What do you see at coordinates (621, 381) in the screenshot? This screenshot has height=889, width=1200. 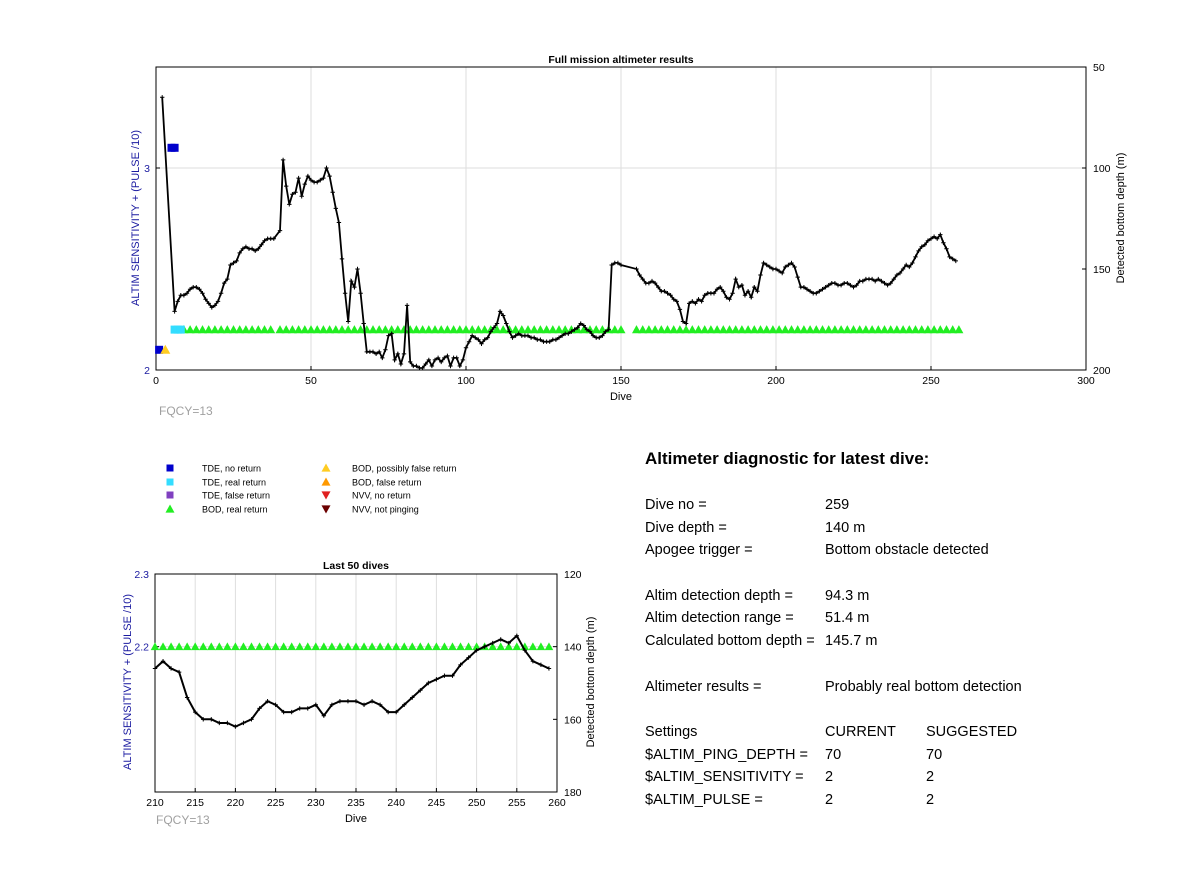 I see `x-tick-label: 150` at bounding box center [621, 381].